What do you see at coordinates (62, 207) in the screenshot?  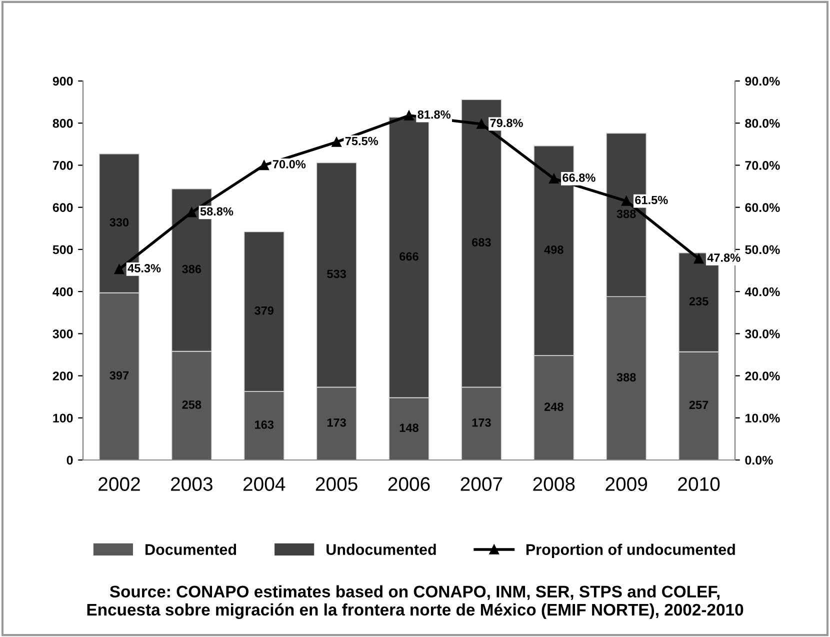 I see `y-tick-label: 600` at bounding box center [62, 207].